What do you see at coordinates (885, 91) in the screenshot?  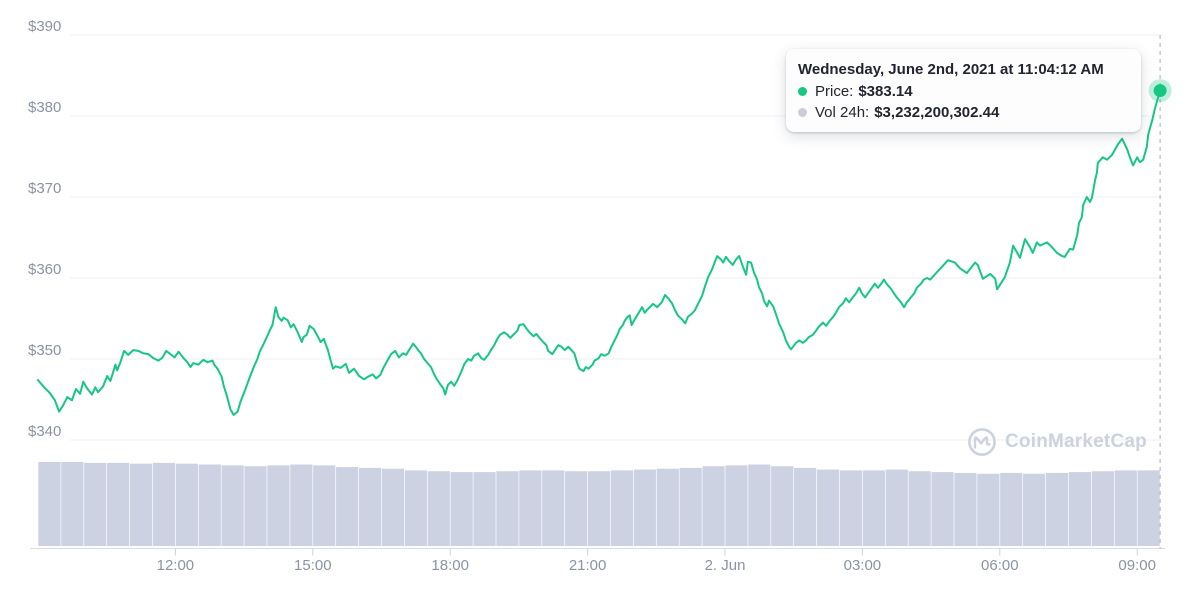 I see `price-value: $383.14` at bounding box center [885, 91].